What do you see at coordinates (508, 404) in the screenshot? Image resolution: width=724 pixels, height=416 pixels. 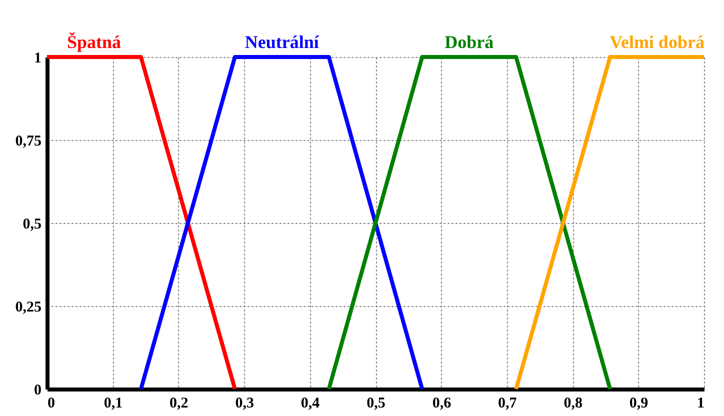 I see `x-tick-label: 0,7` at bounding box center [508, 404].